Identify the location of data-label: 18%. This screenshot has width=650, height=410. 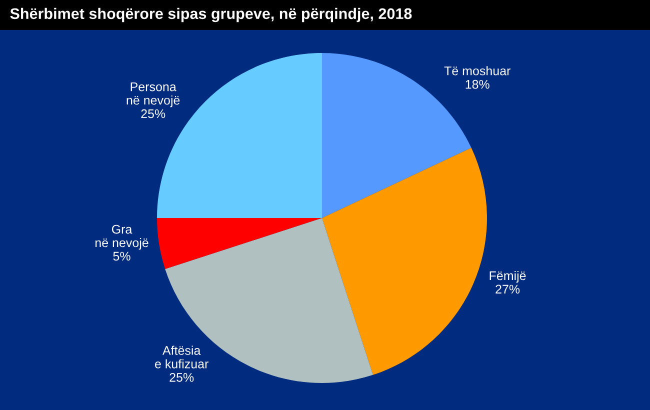
(478, 84).